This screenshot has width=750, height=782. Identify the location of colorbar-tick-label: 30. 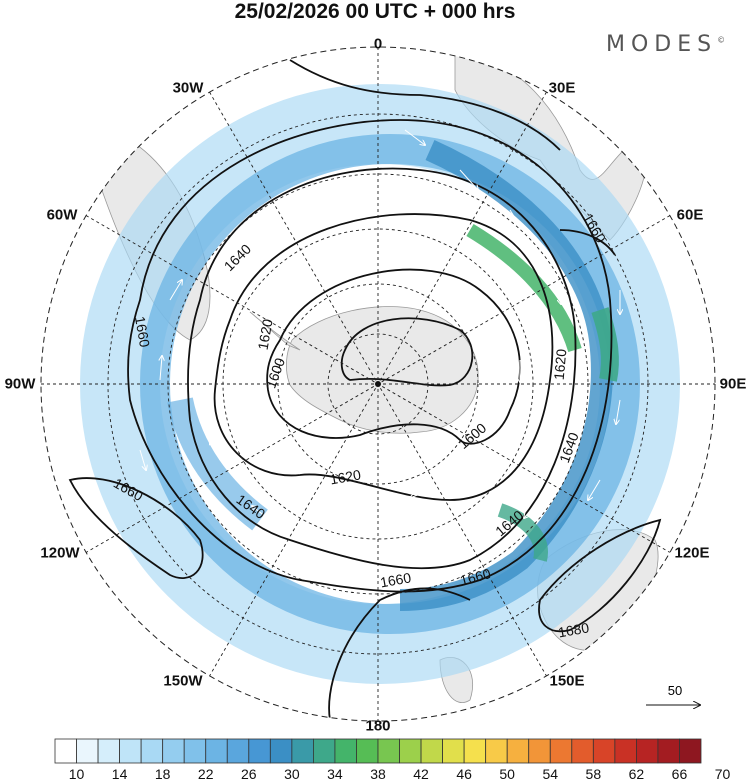
(292, 774).